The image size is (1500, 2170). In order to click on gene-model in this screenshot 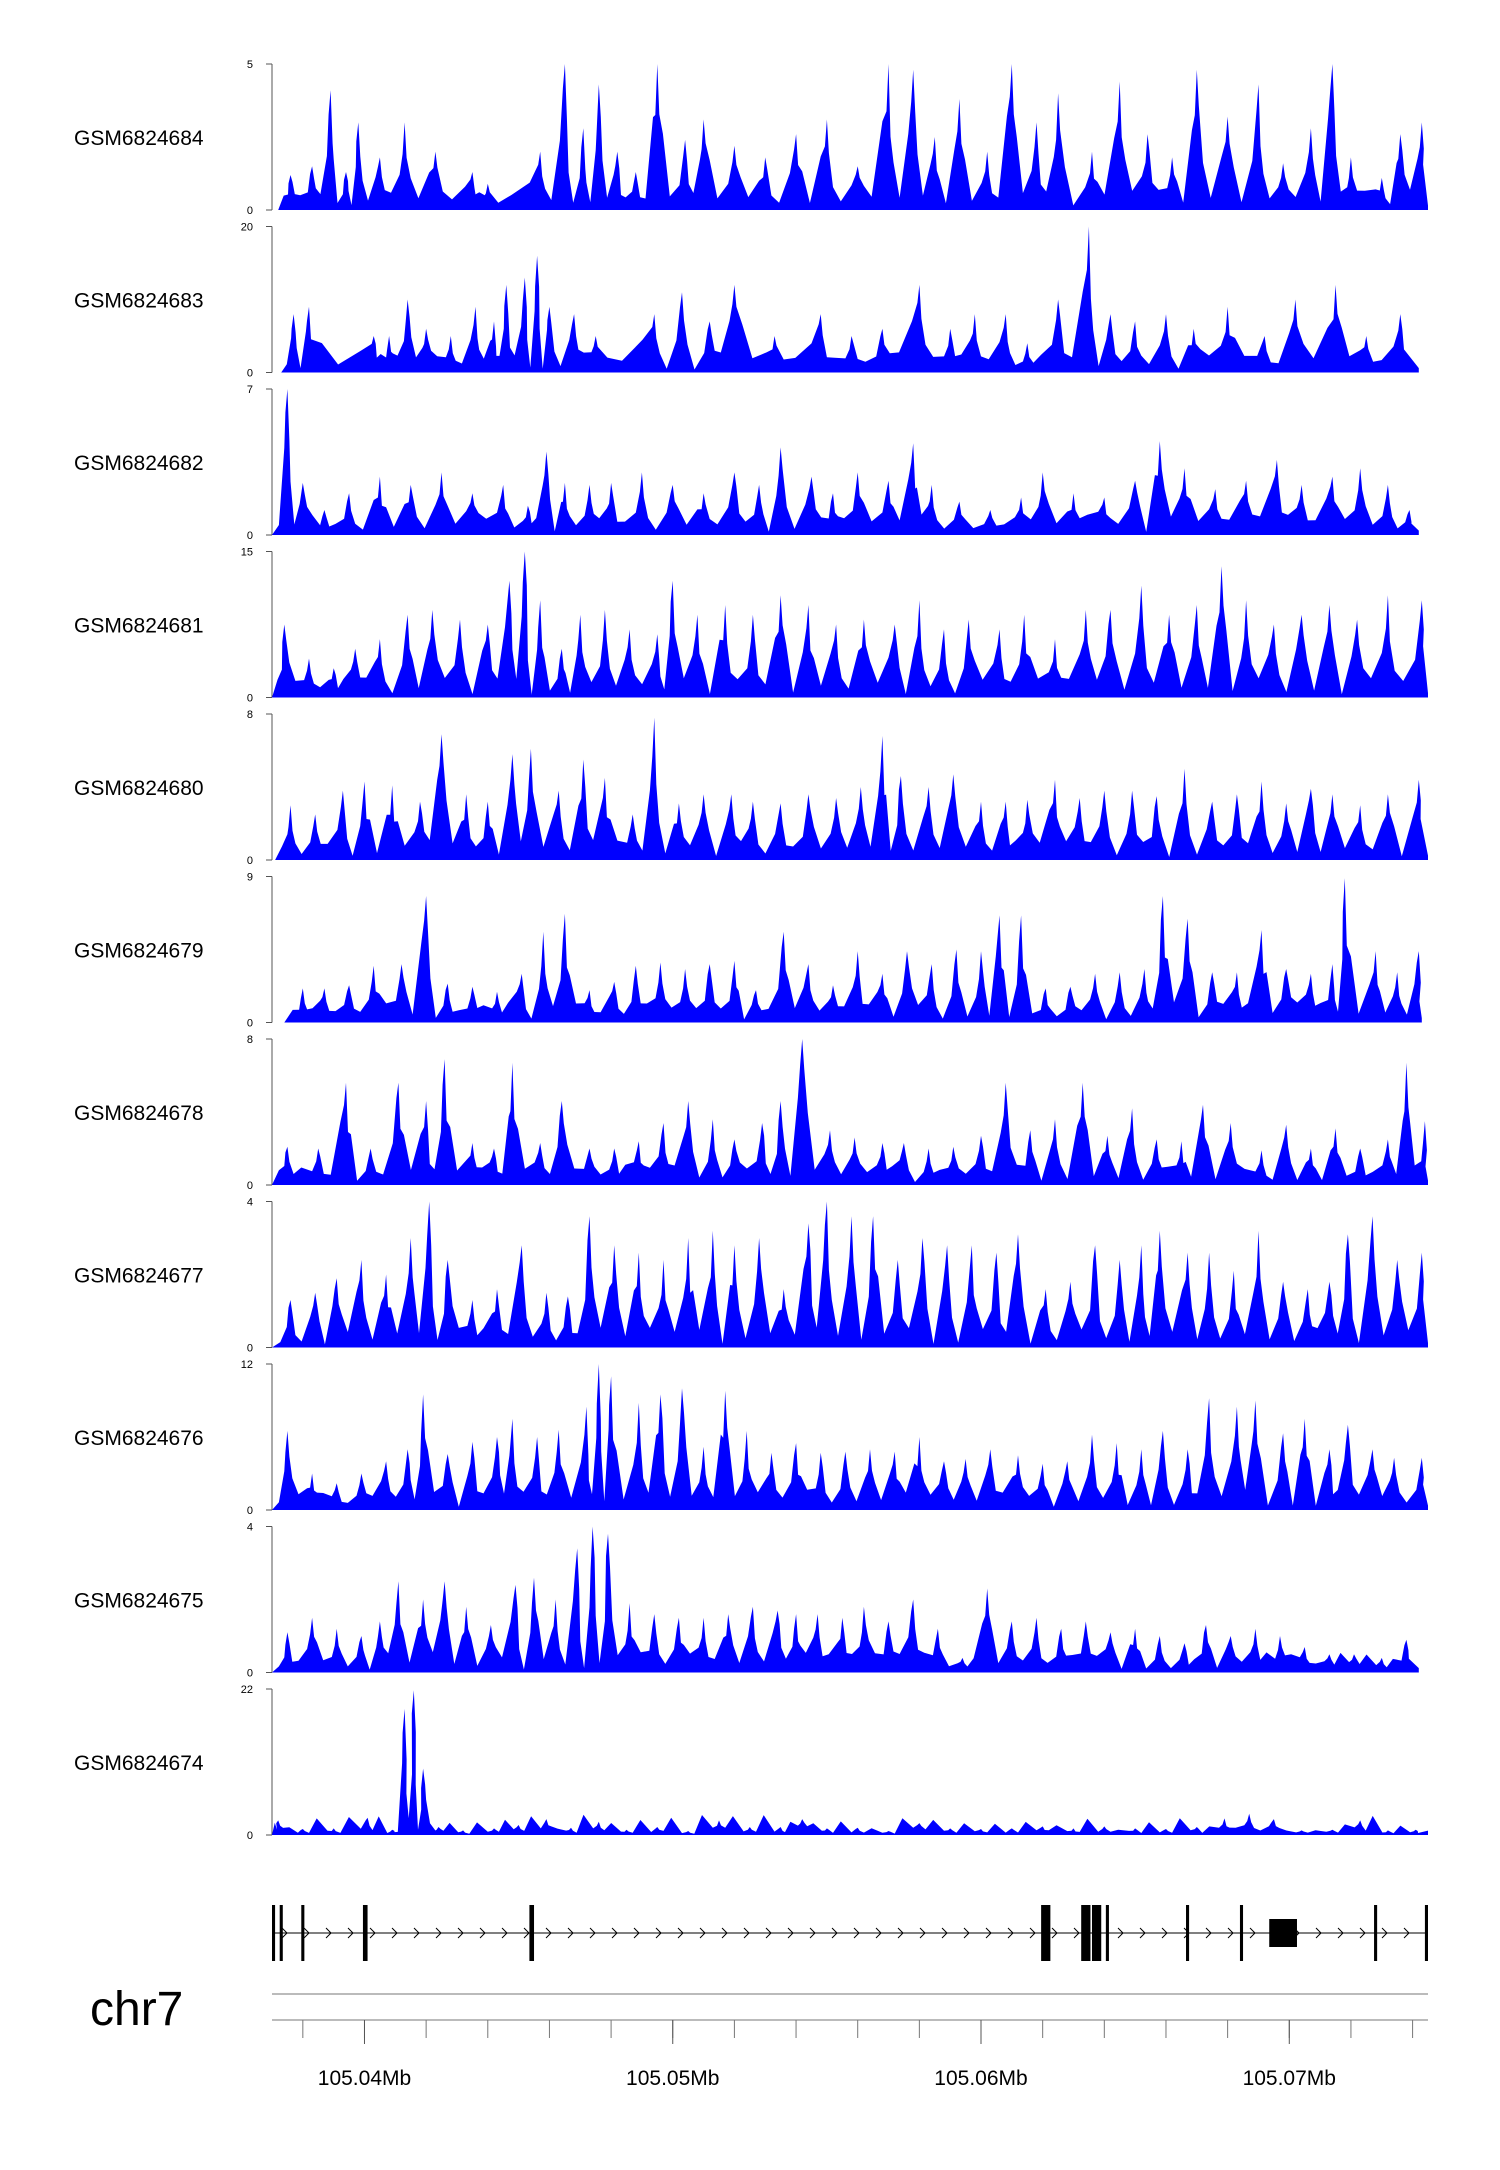, I will do `click(850, 1933)`.